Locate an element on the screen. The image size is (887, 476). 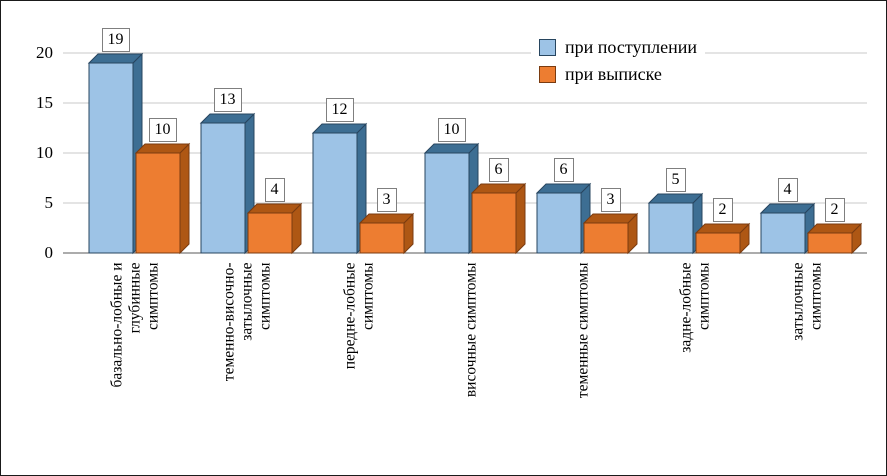
legend-label: при выписке is located at coordinates (613, 74).